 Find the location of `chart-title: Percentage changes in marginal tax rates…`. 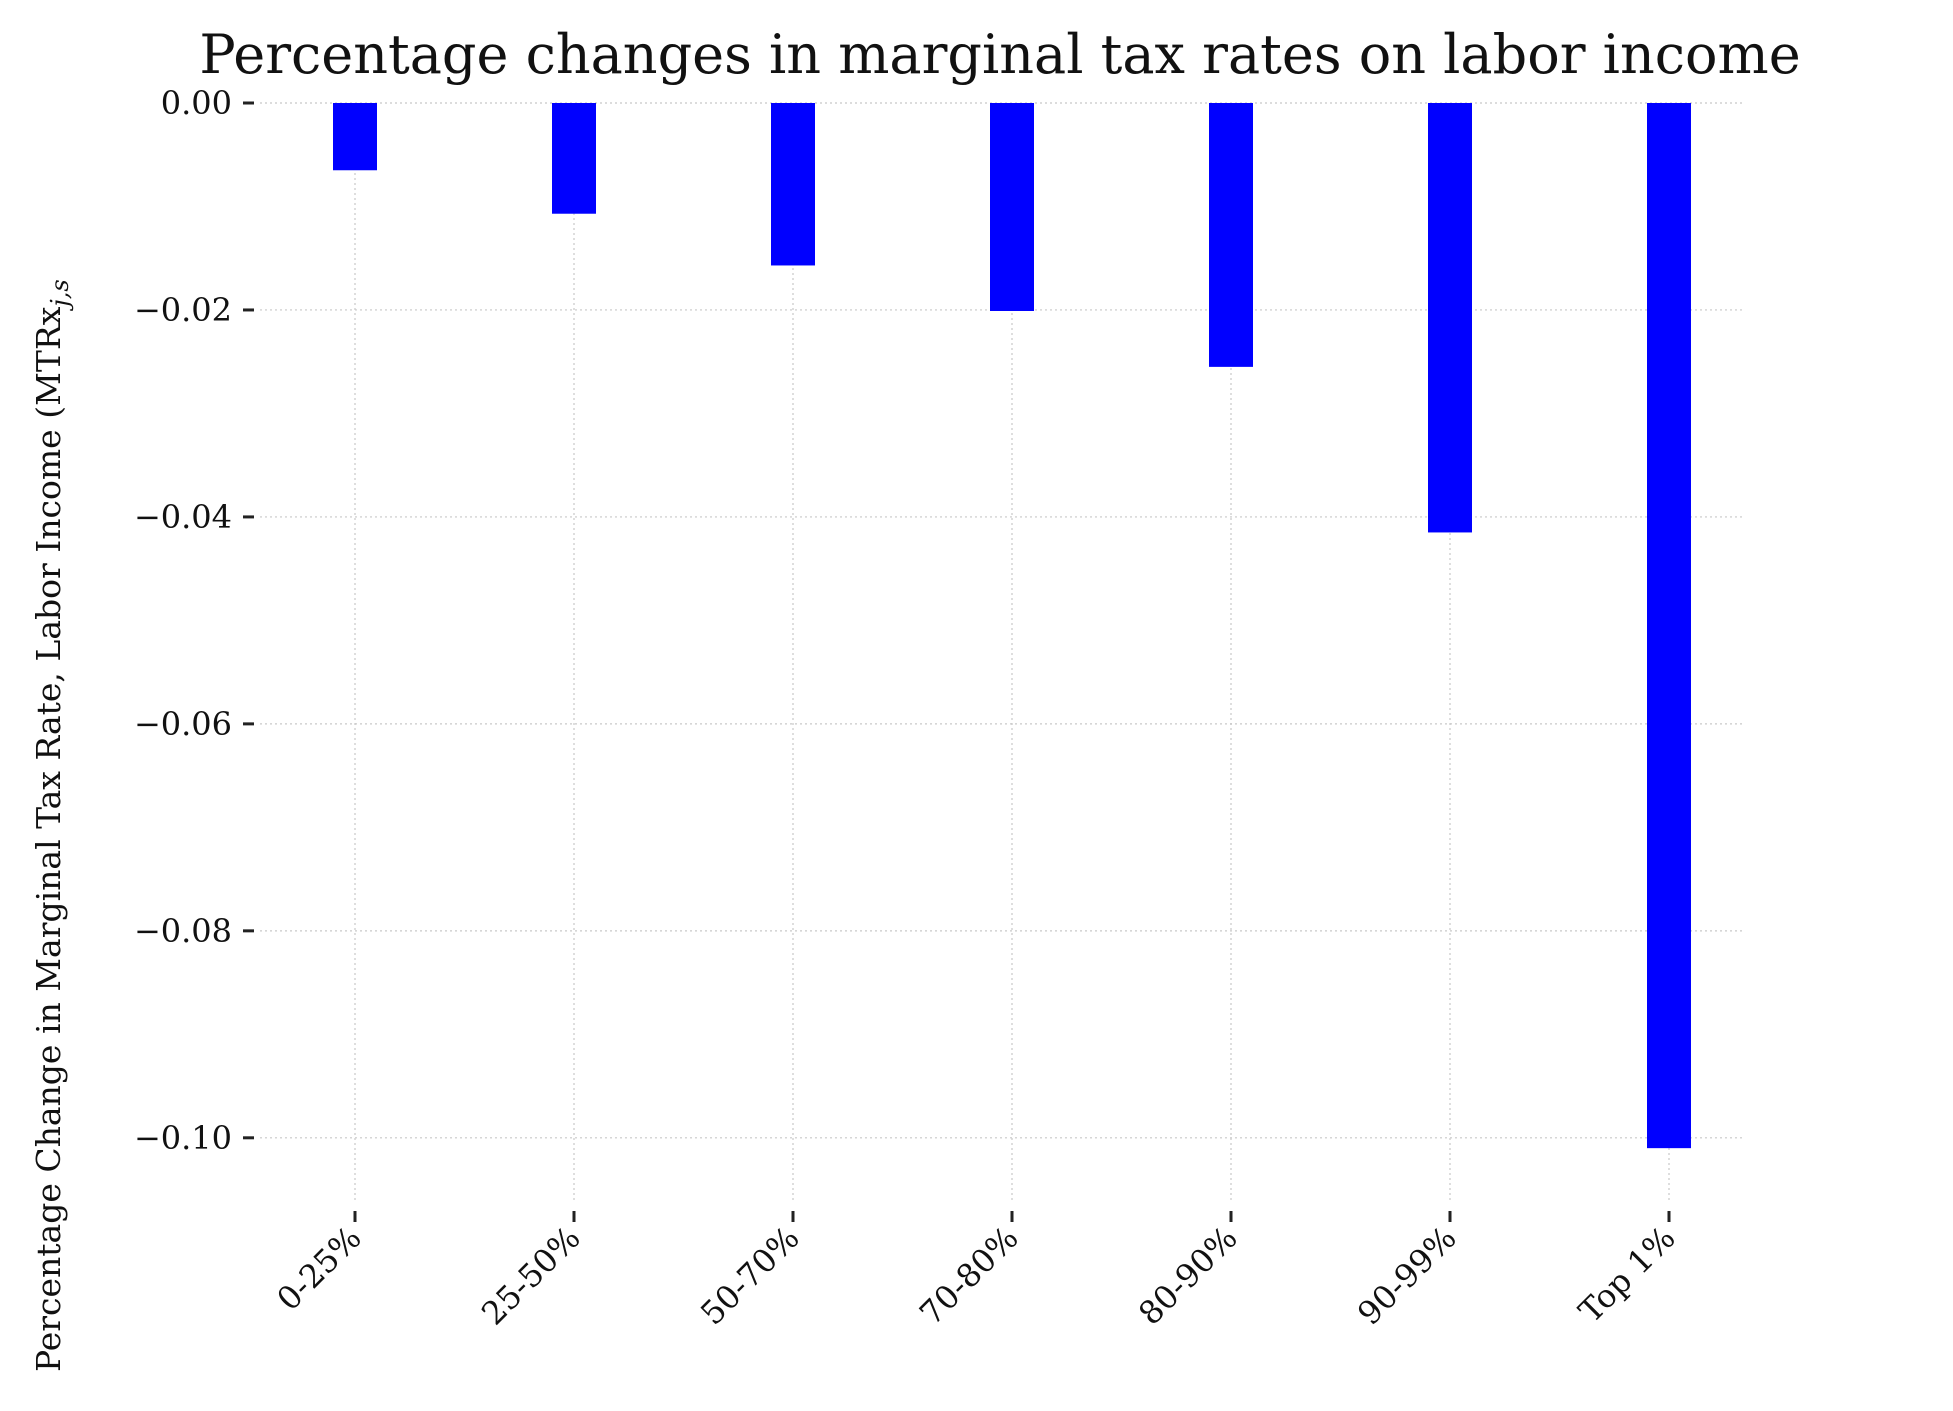

chart-title: Percentage changes in marginal tax rates… is located at coordinates (999, 54).